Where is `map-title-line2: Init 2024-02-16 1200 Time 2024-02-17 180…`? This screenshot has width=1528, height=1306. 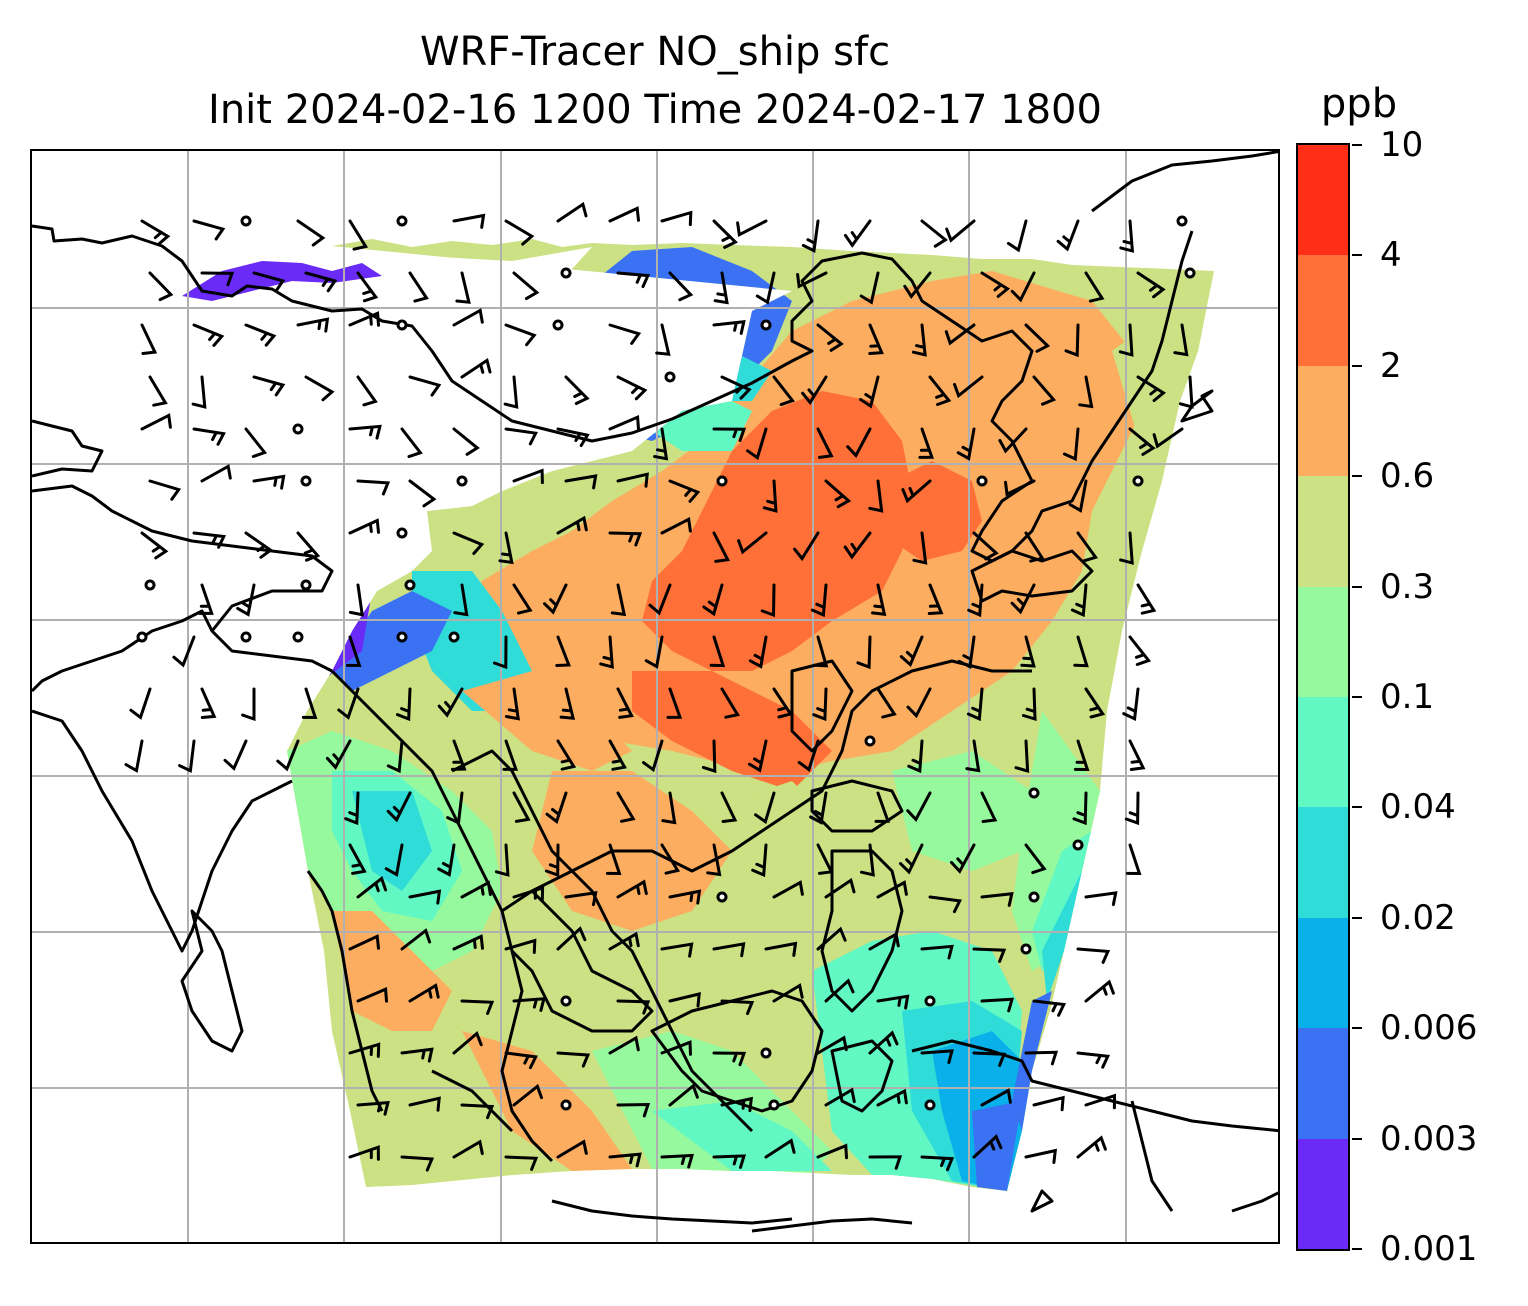
map-title-line2: Init 2024-02-16 1200 Time 2024-02-17 180… is located at coordinates (655, 110).